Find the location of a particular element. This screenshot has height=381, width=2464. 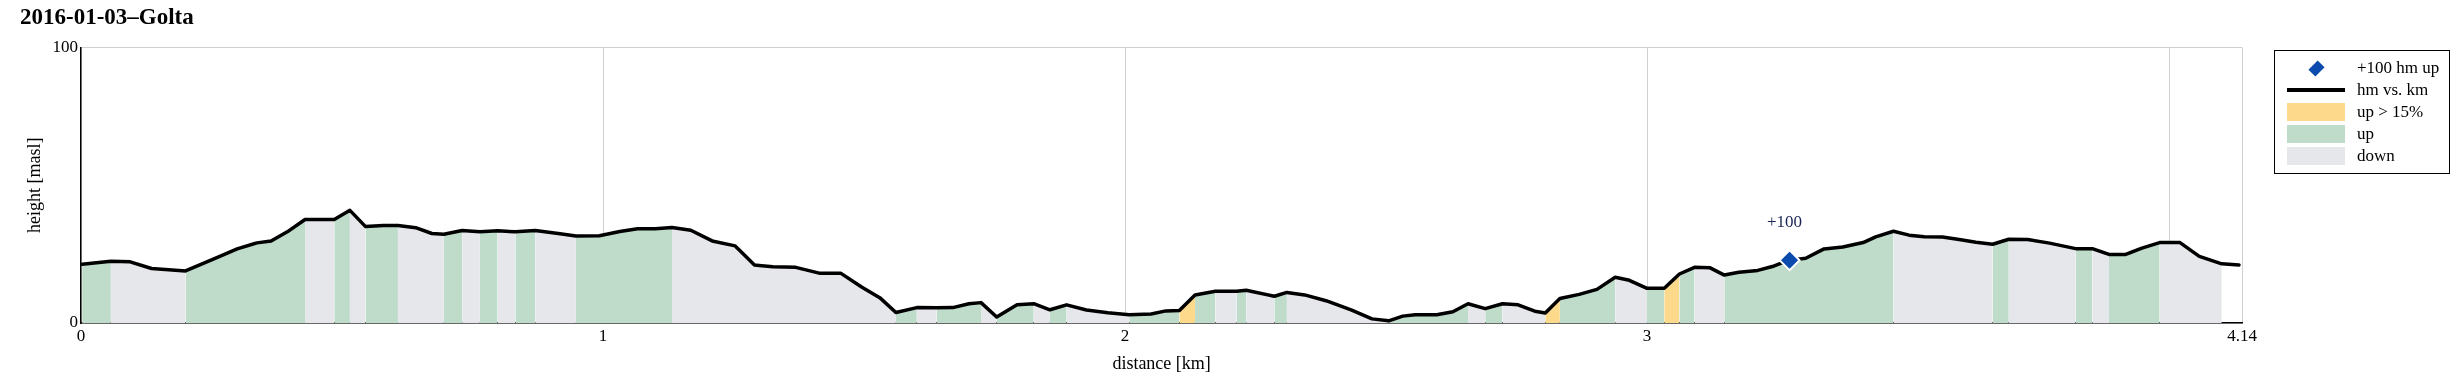

x-tick-label: 1 is located at coordinates (603, 335).